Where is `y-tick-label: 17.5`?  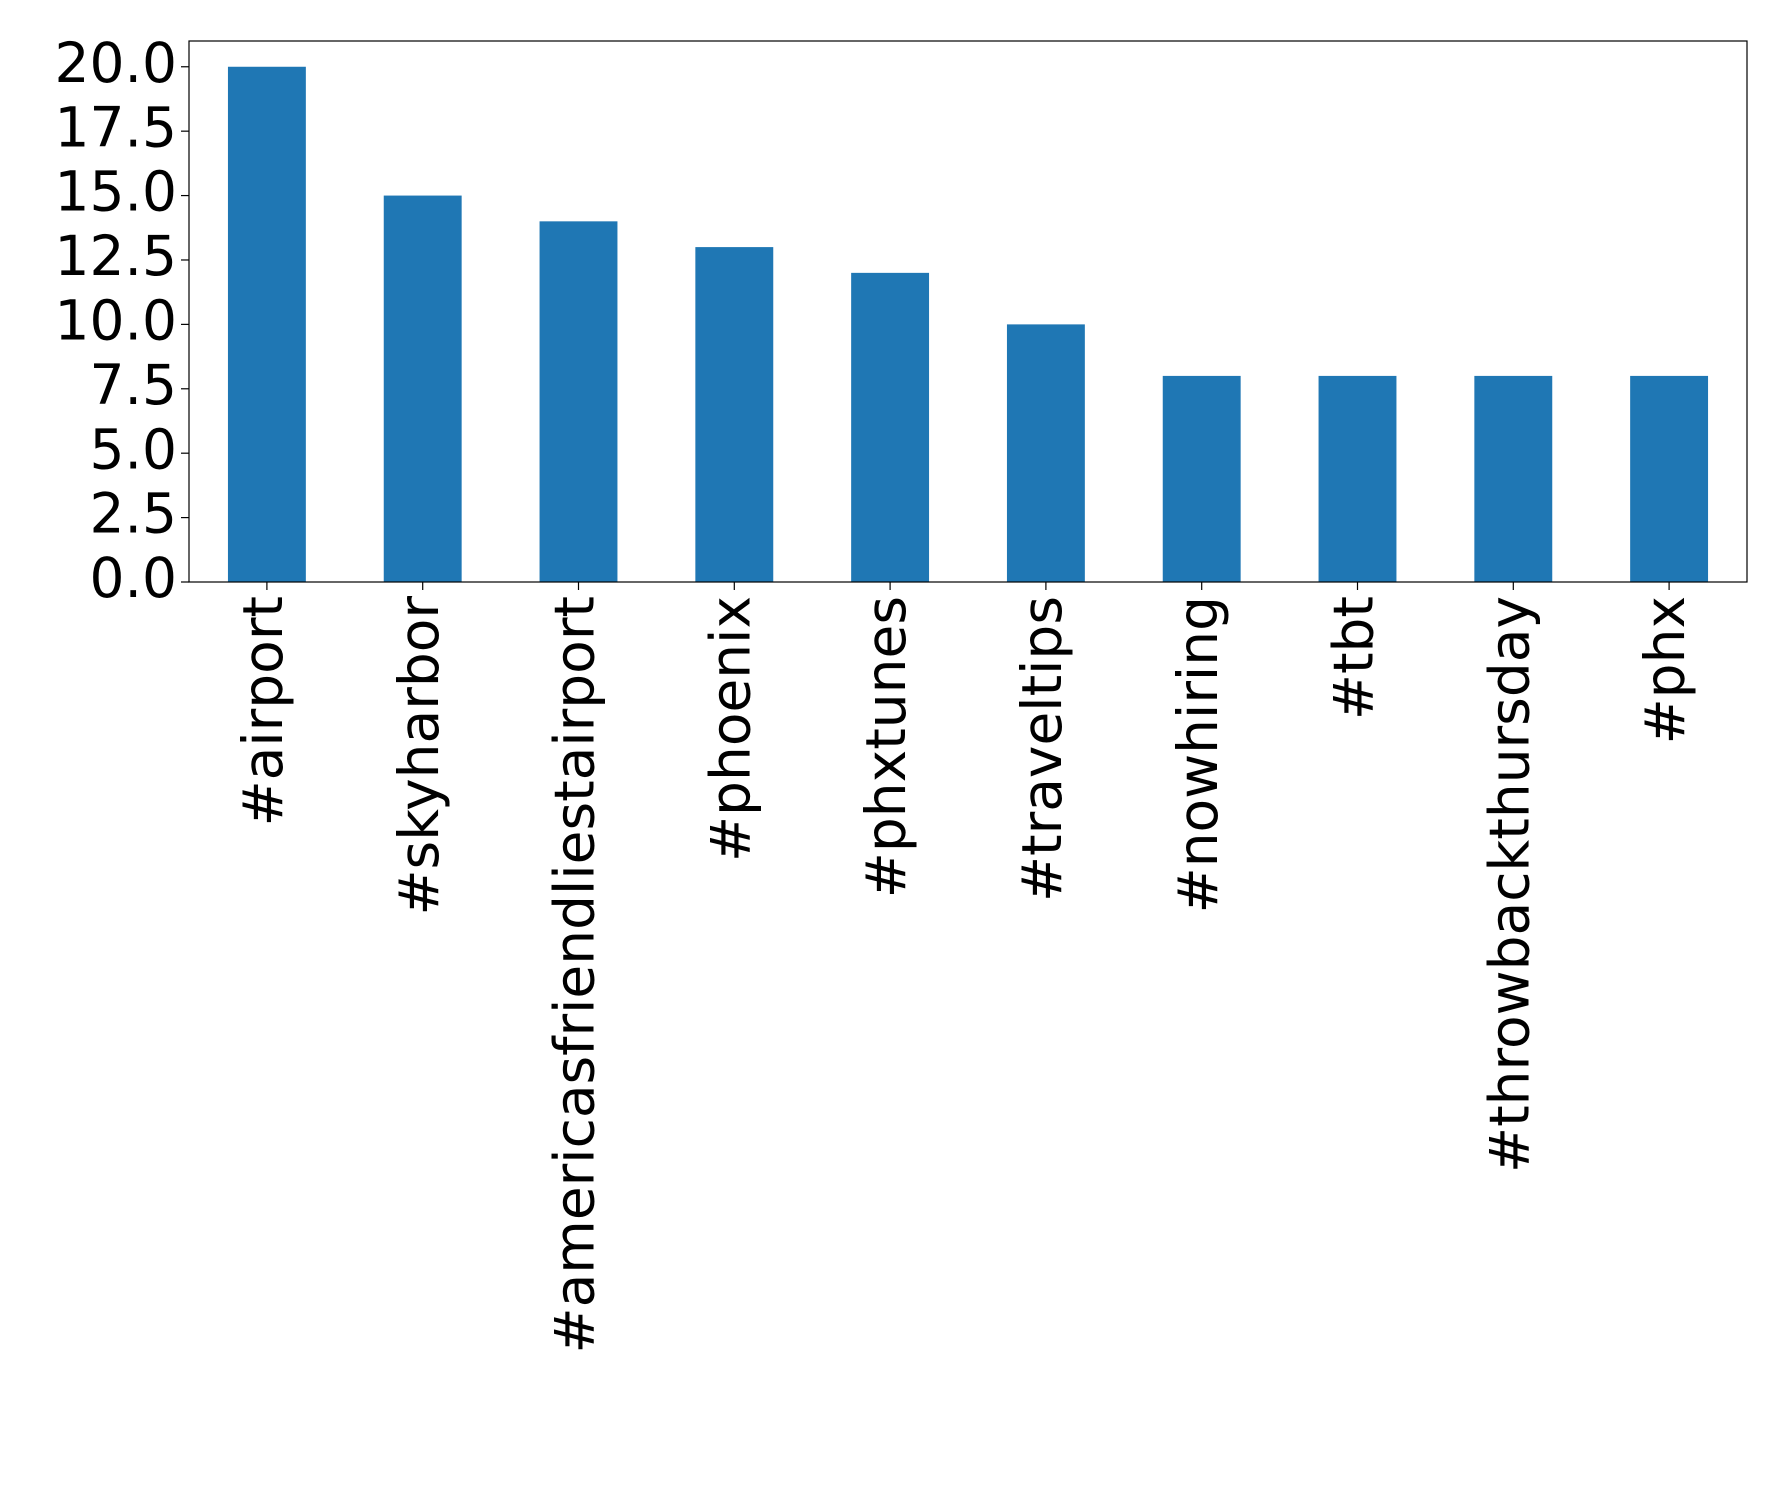 y-tick-label: 17.5 is located at coordinates (116, 127).